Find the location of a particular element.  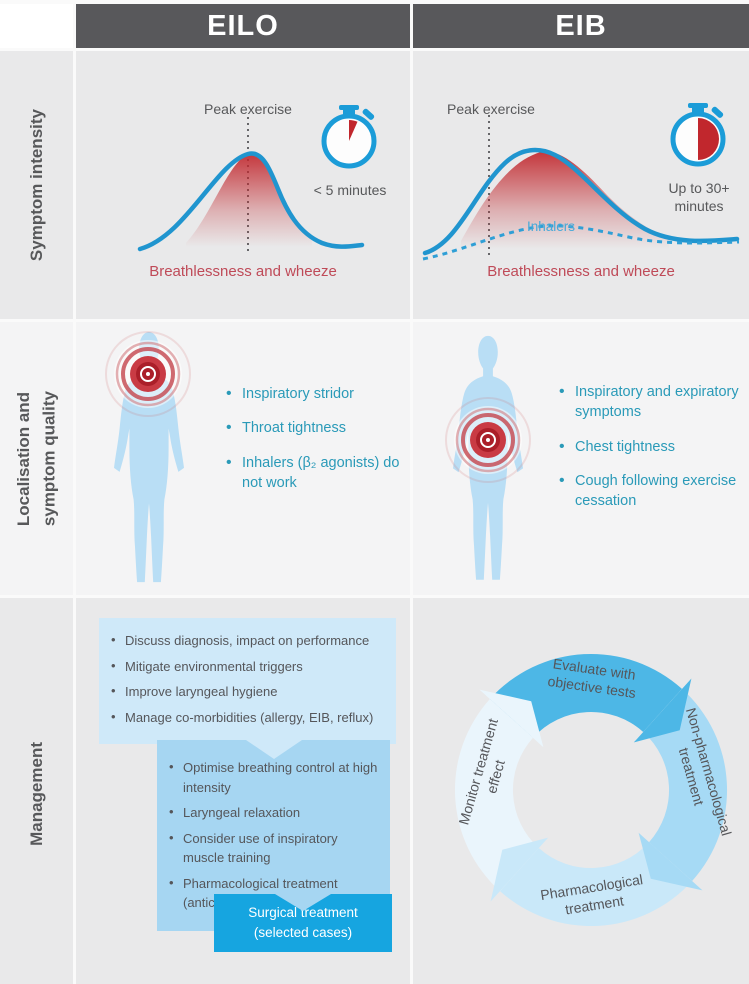

stopwatch-short-duration-wedge is located at coordinates (353, 130).